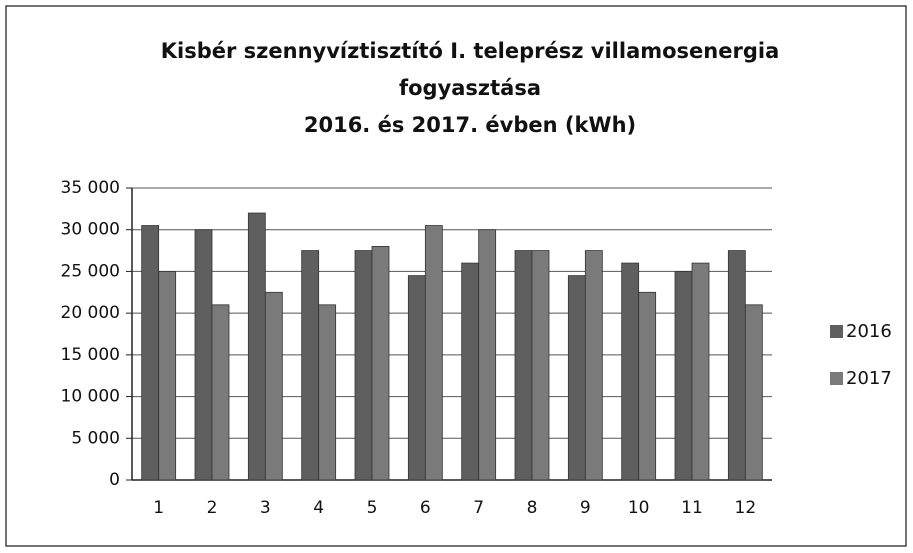 This screenshot has width=913, height=553. What do you see at coordinates (425, 508) in the screenshot?
I see `x-tick-label: 6` at bounding box center [425, 508].